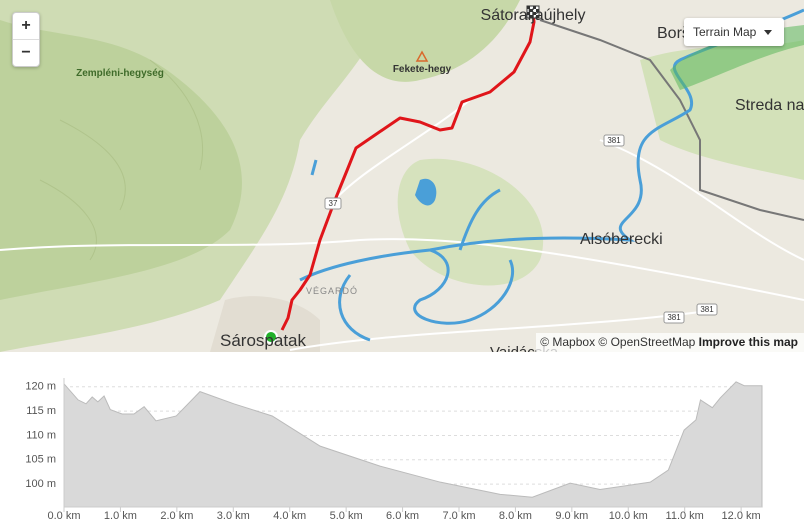  I want to click on finish-flag, so click(533, 12).